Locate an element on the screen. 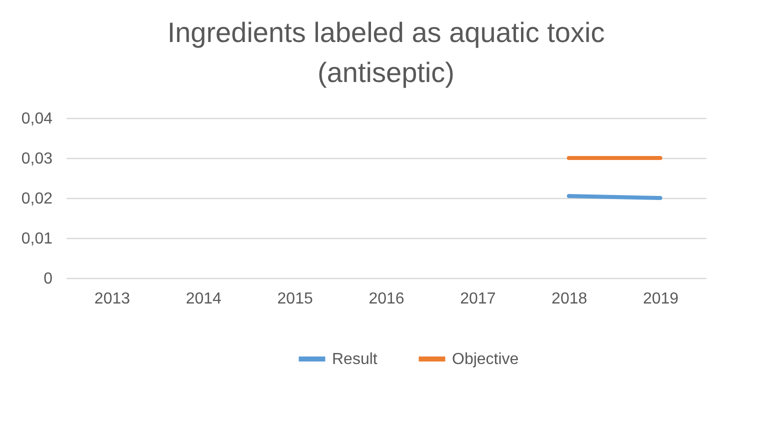 The image size is (758, 429). x-tick-label: 2014 is located at coordinates (204, 299).